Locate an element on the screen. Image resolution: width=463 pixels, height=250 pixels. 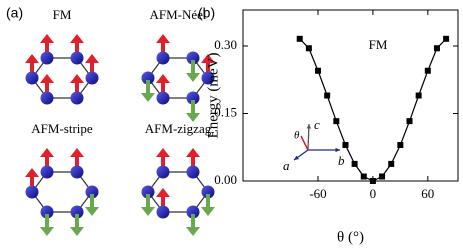
x-tick-label: -60 is located at coordinates (317, 193).